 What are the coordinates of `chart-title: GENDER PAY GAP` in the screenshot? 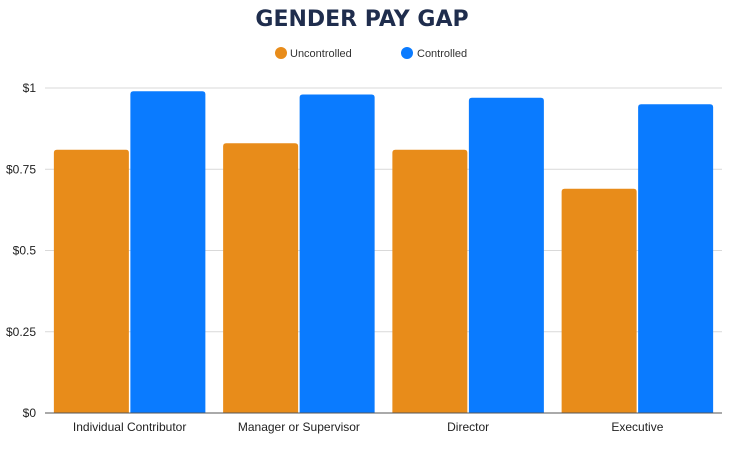 It's located at (361, 19).